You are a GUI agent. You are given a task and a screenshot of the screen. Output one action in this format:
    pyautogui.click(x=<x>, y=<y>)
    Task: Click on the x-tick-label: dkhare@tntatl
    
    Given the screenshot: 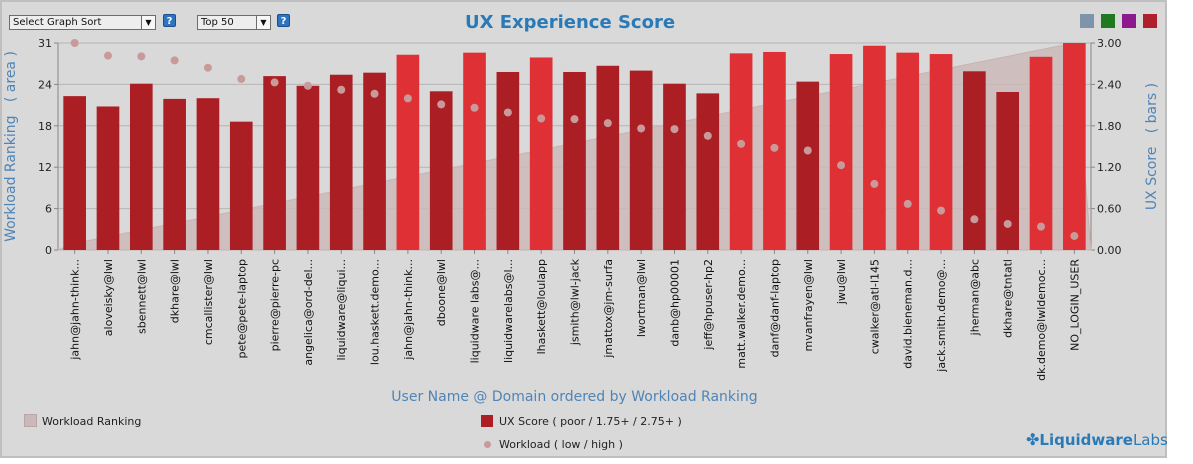 What is the action you would take?
    pyautogui.click(x=1008, y=298)
    